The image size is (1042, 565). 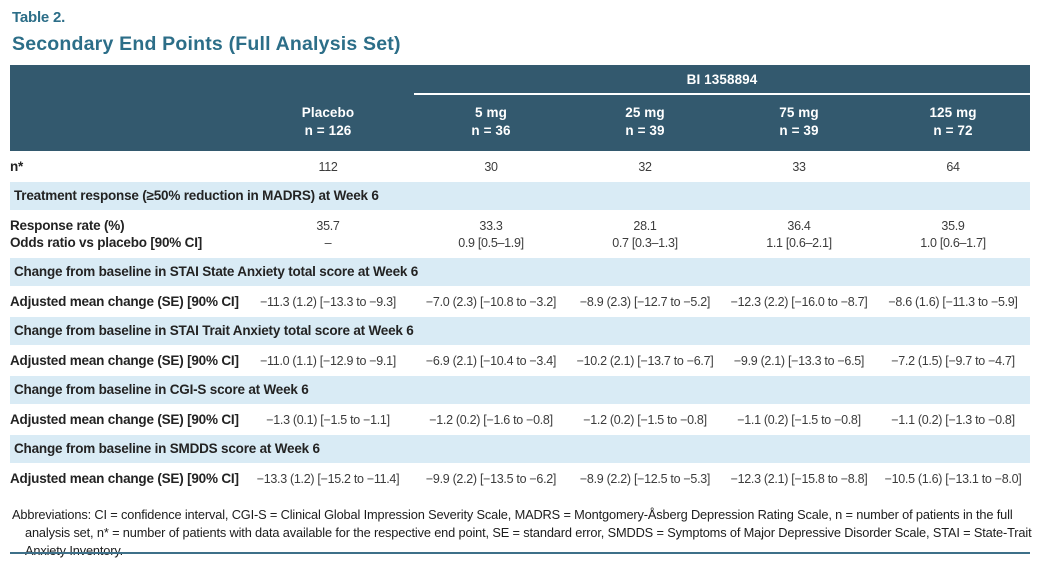 I want to click on column-n: n = 36, so click(x=491, y=131).